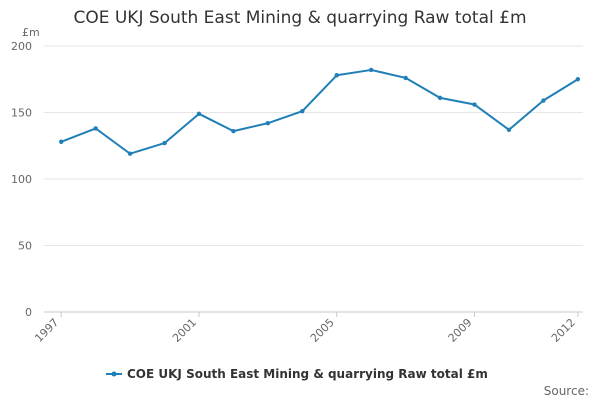  What do you see at coordinates (322, 330) in the screenshot?
I see `x-tick-label: 2005` at bounding box center [322, 330].